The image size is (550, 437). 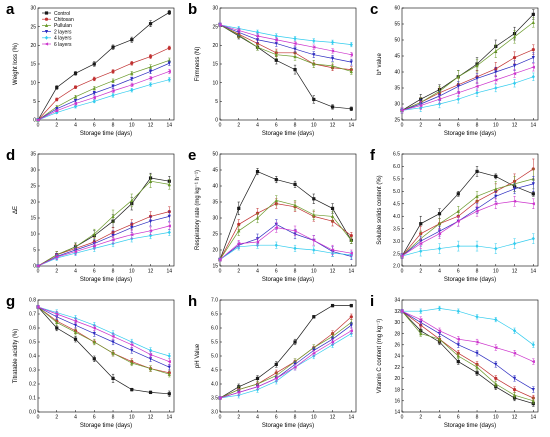 I want to click on y-tick-label: 45, so click(x=215, y=171).